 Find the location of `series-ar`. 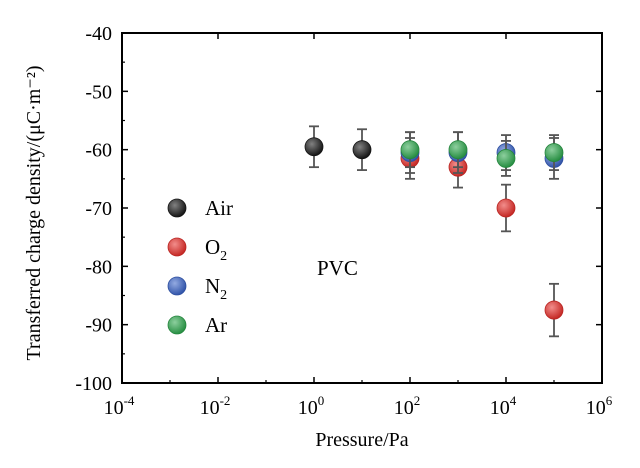

series-ar is located at coordinates (482, 154).